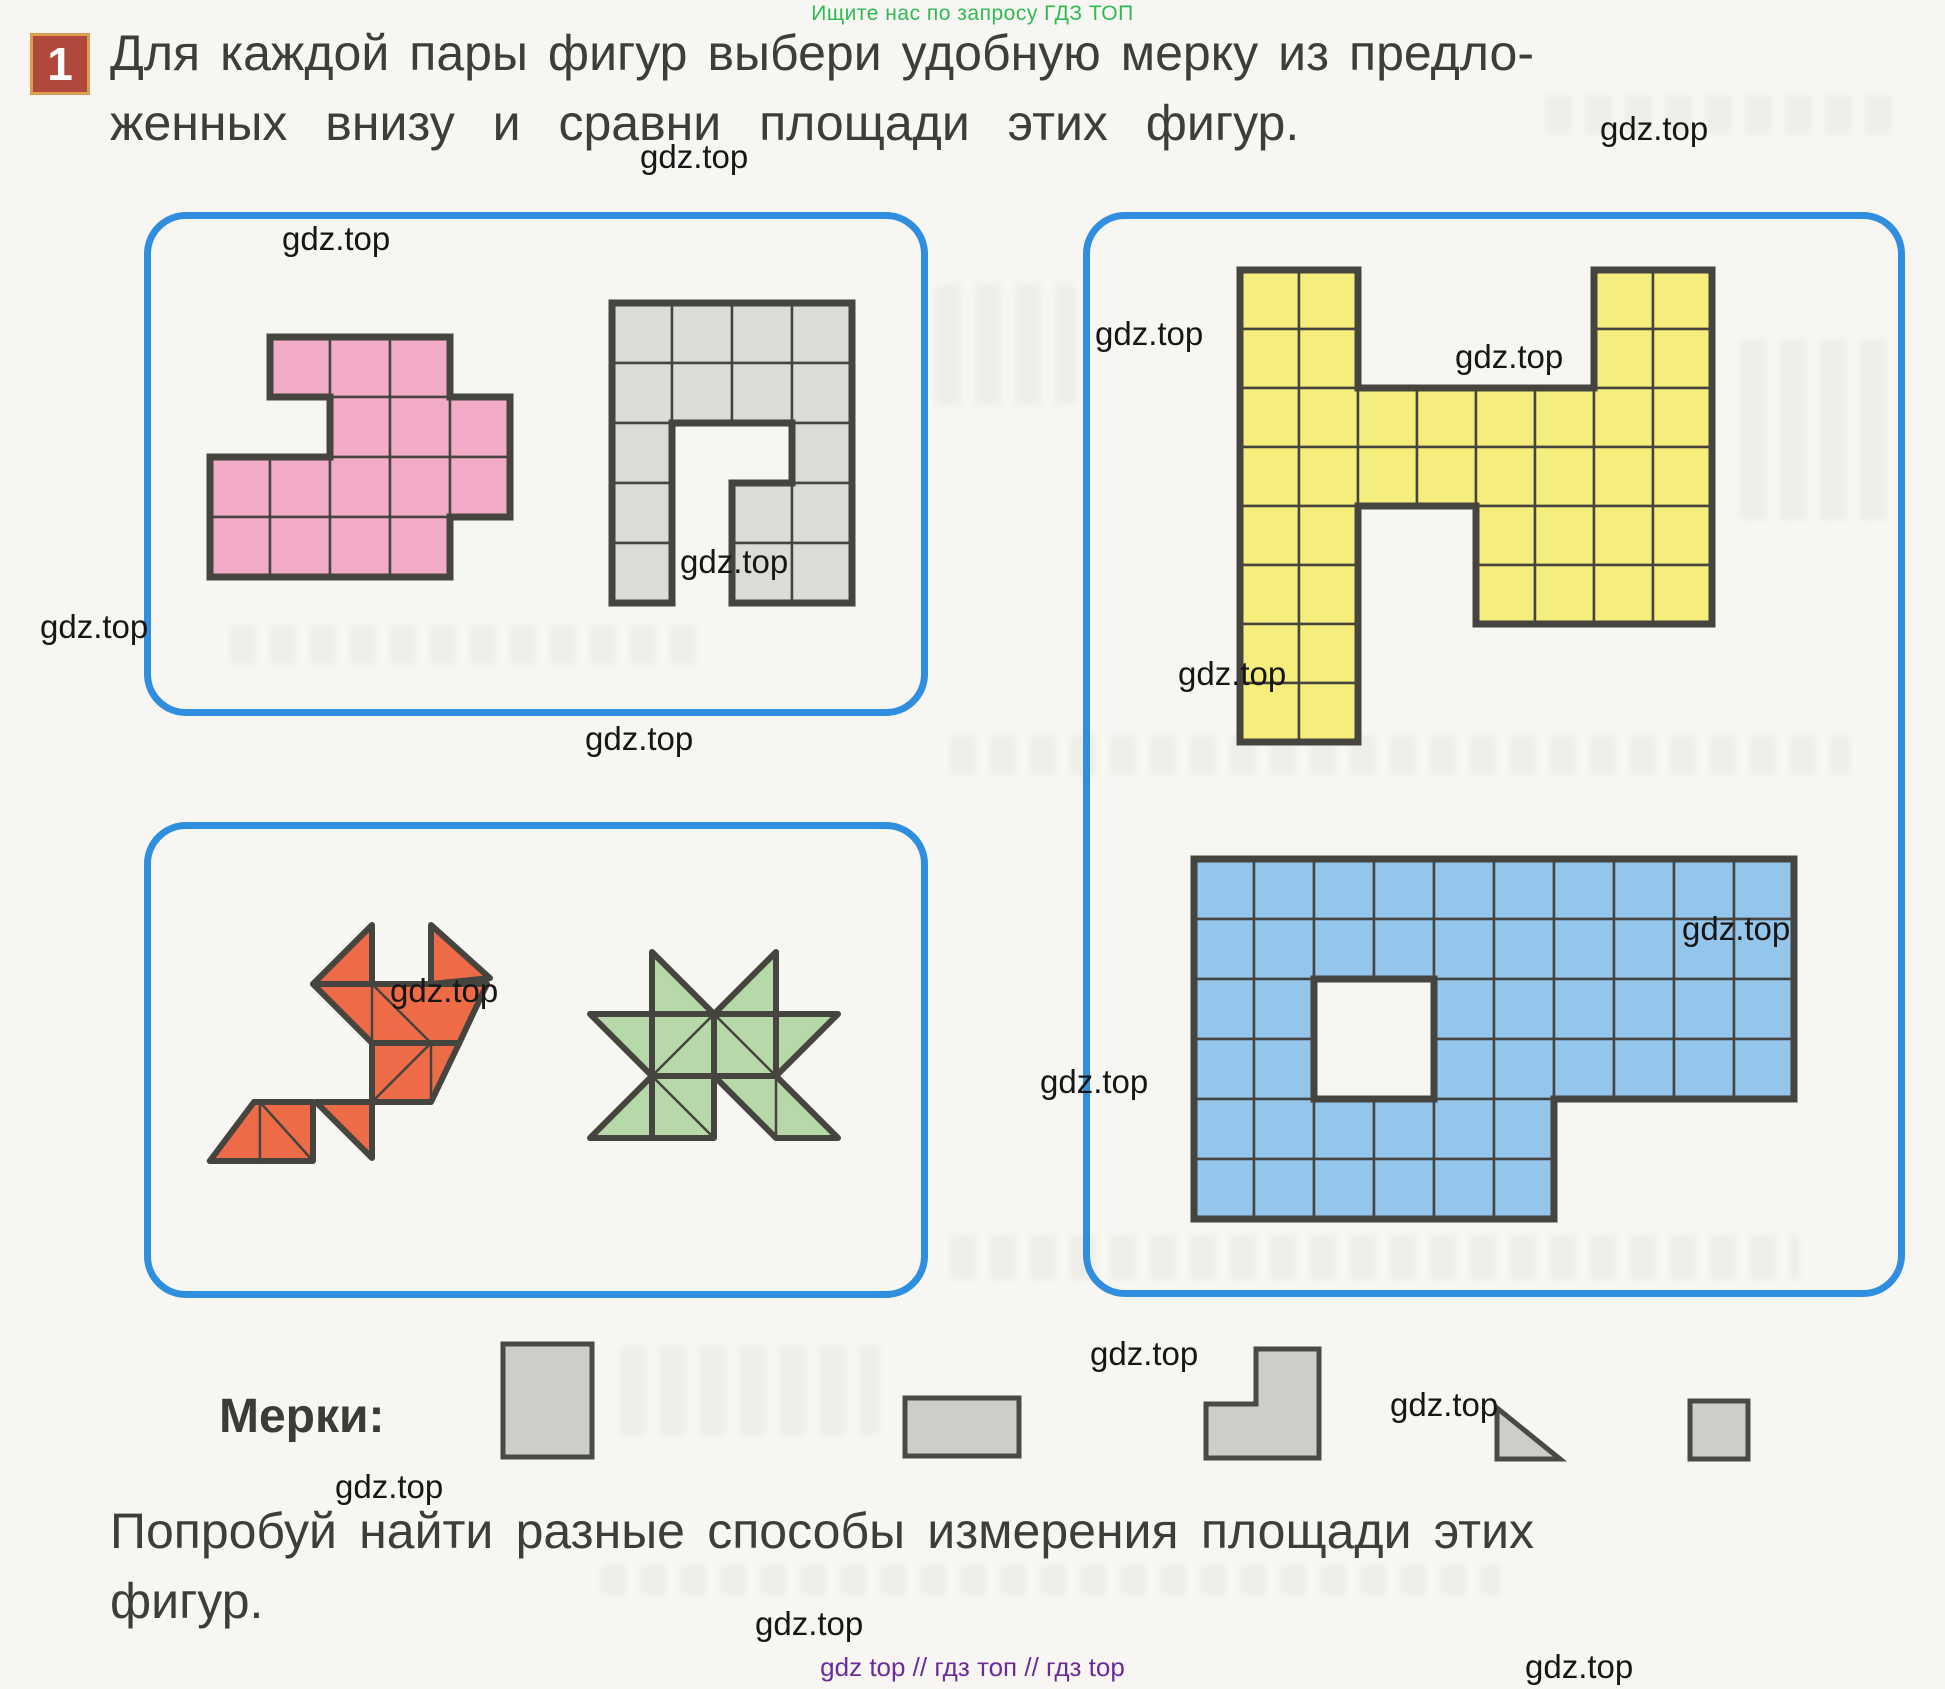  What do you see at coordinates (1719, 1430) in the screenshot?
I see `measure-square-small` at bounding box center [1719, 1430].